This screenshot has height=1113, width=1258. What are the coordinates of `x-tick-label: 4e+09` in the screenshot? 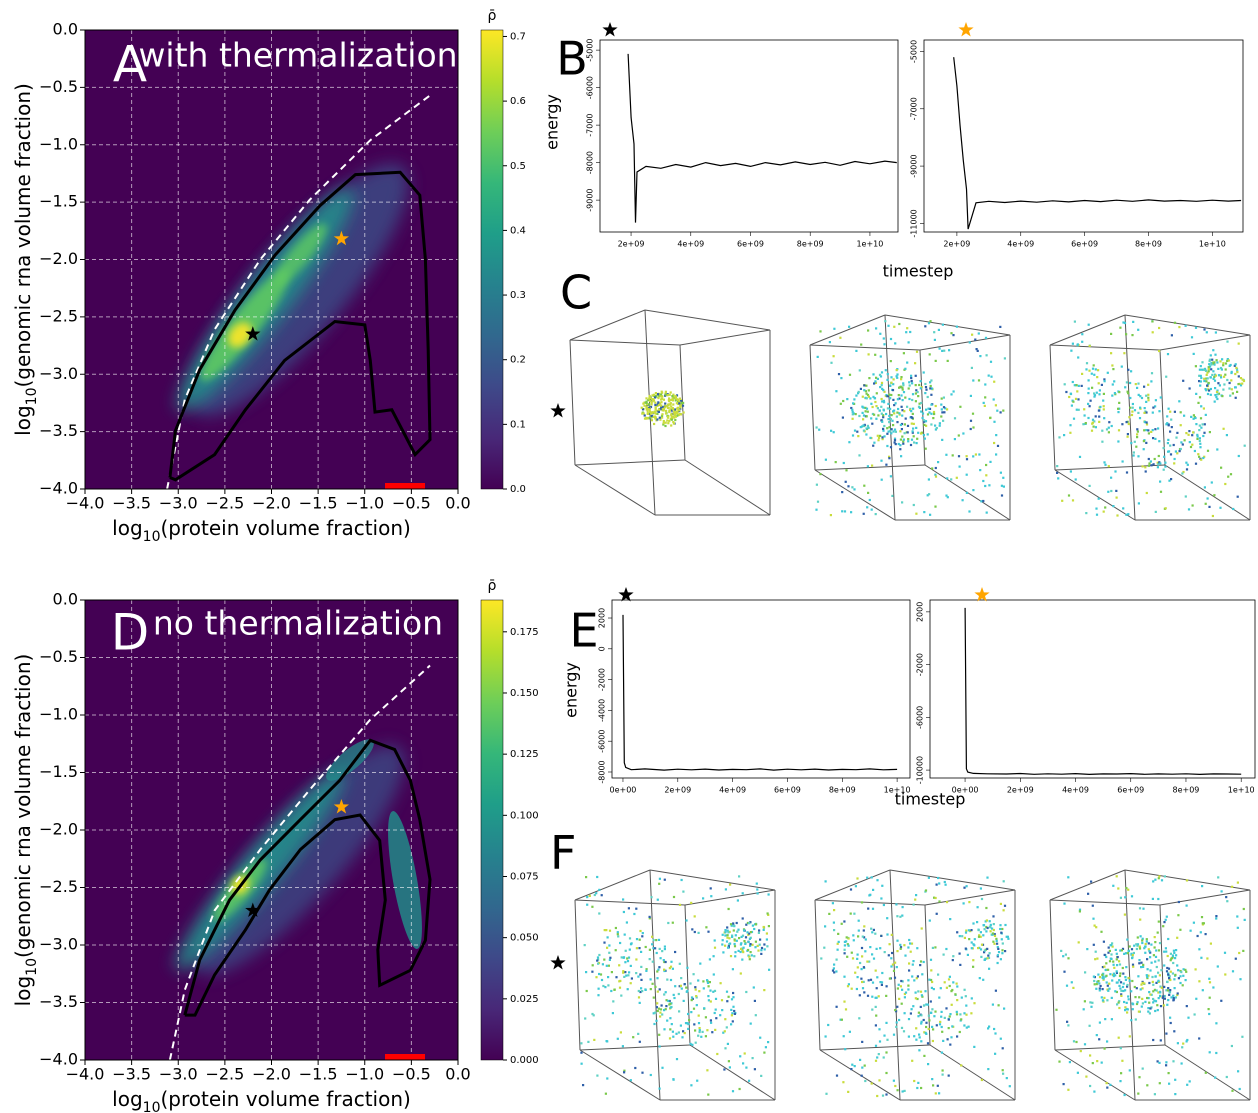 It's located at (732, 790).